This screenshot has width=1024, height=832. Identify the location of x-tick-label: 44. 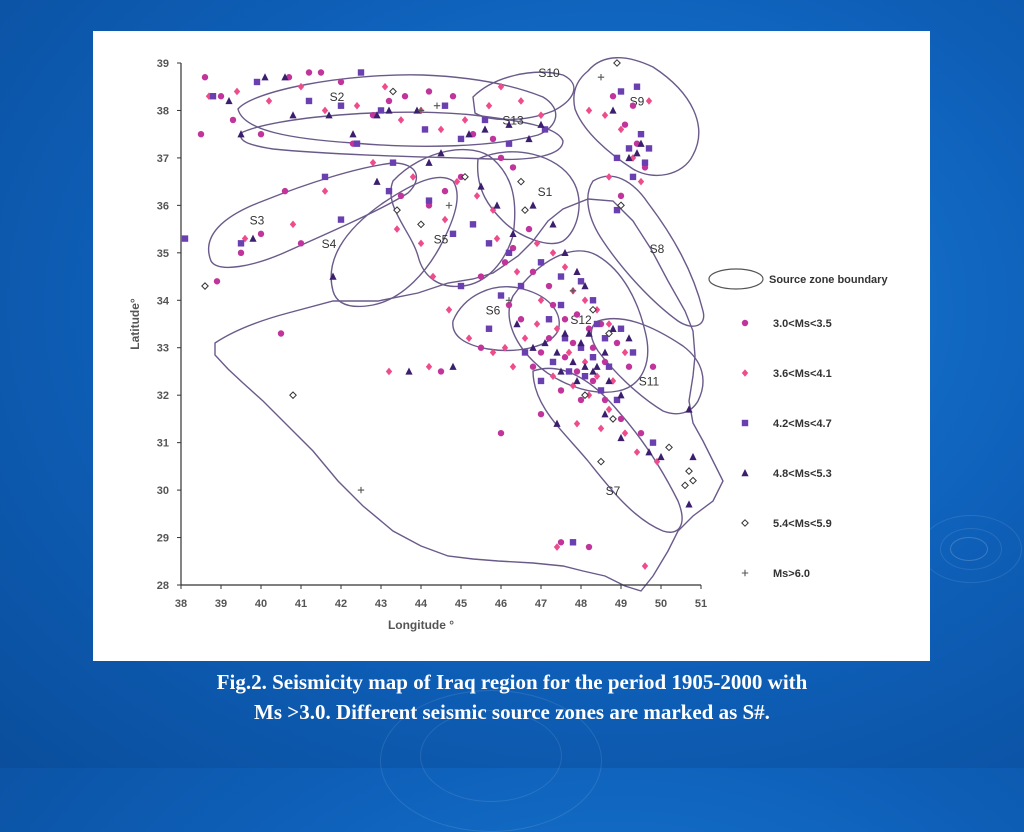
(421, 604).